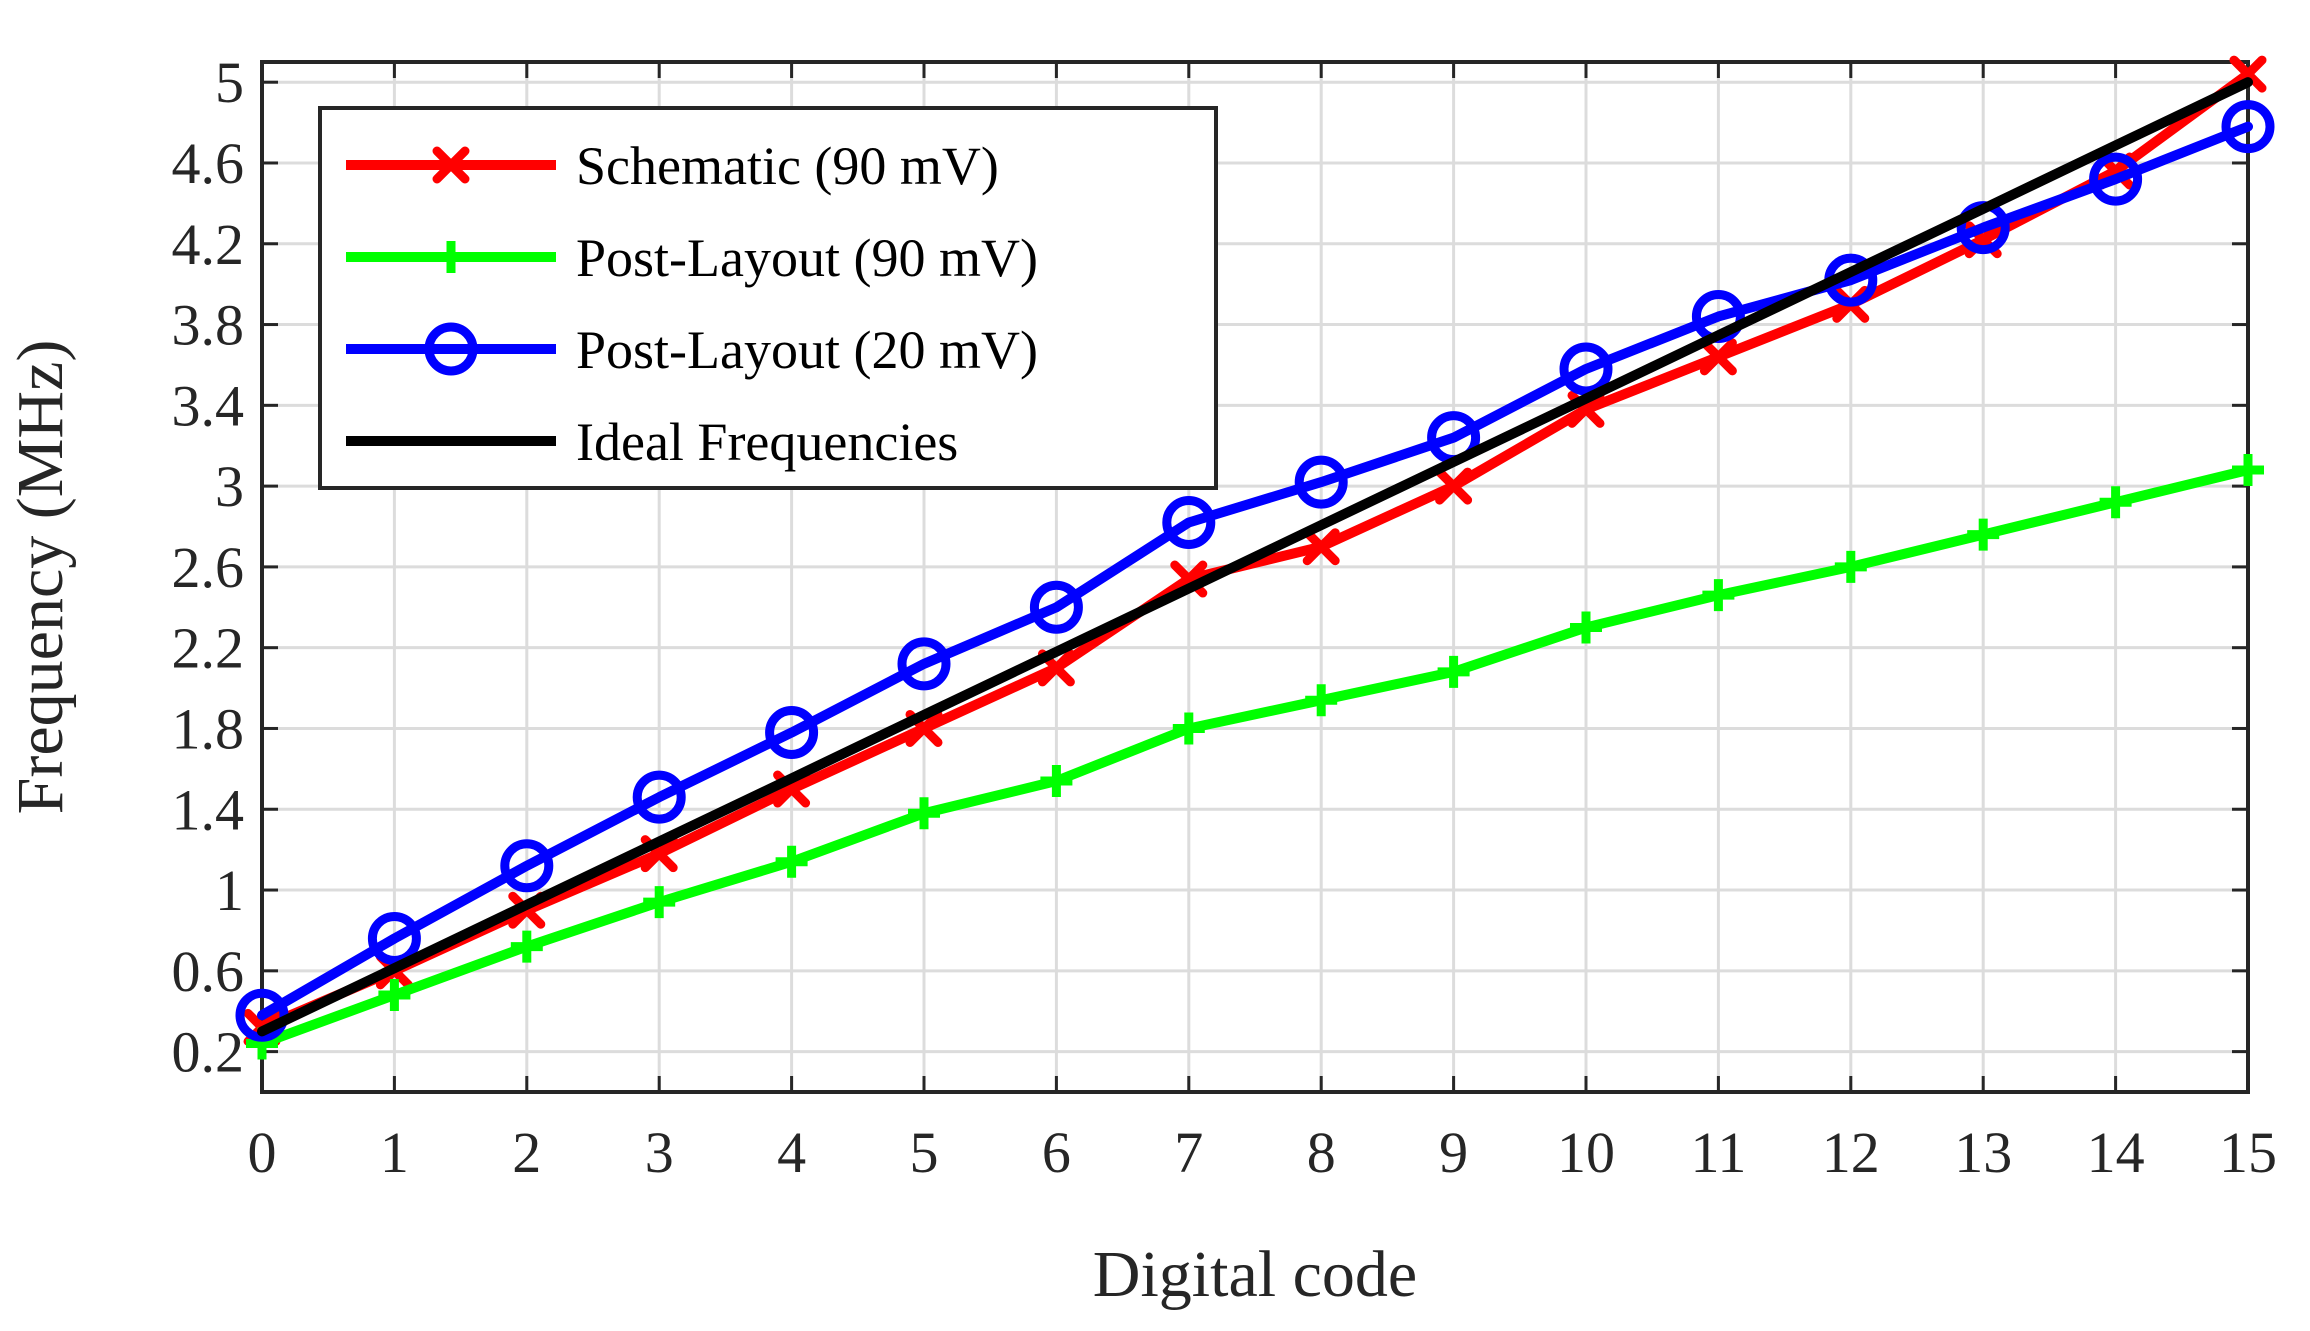 The height and width of the screenshot is (1331, 2310). Describe the element at coordinates (208, 567) in the screenshot. I see `y-tick-label: 2.6` at that location.